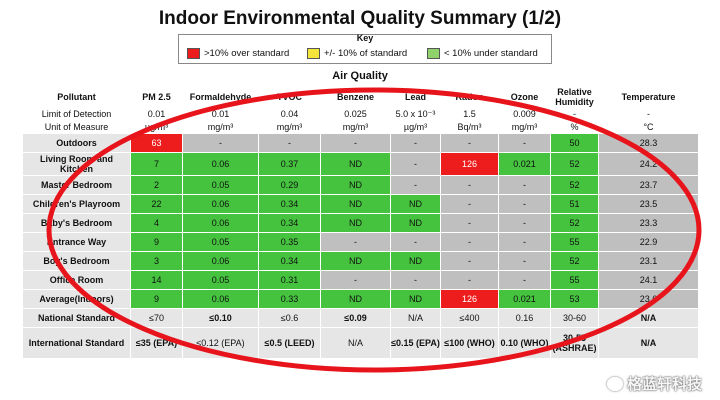 This screenshot has height=400, width=720. Describe the element at coordinates (648, 242) in the screenshot. I see `table-cell: 22.9` at that location.